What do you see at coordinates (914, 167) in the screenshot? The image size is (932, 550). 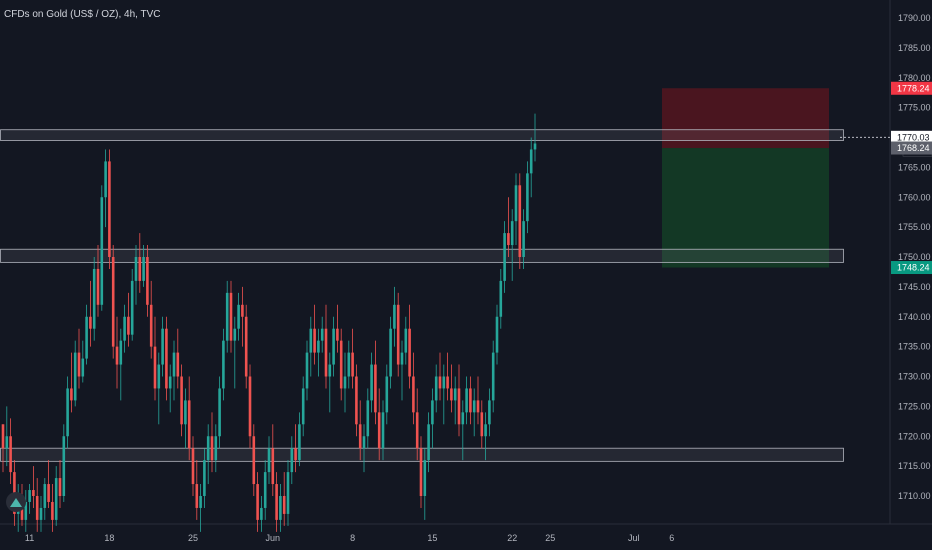 I see `price-tick-label: 1765.00` at bounding box center [914, 167].